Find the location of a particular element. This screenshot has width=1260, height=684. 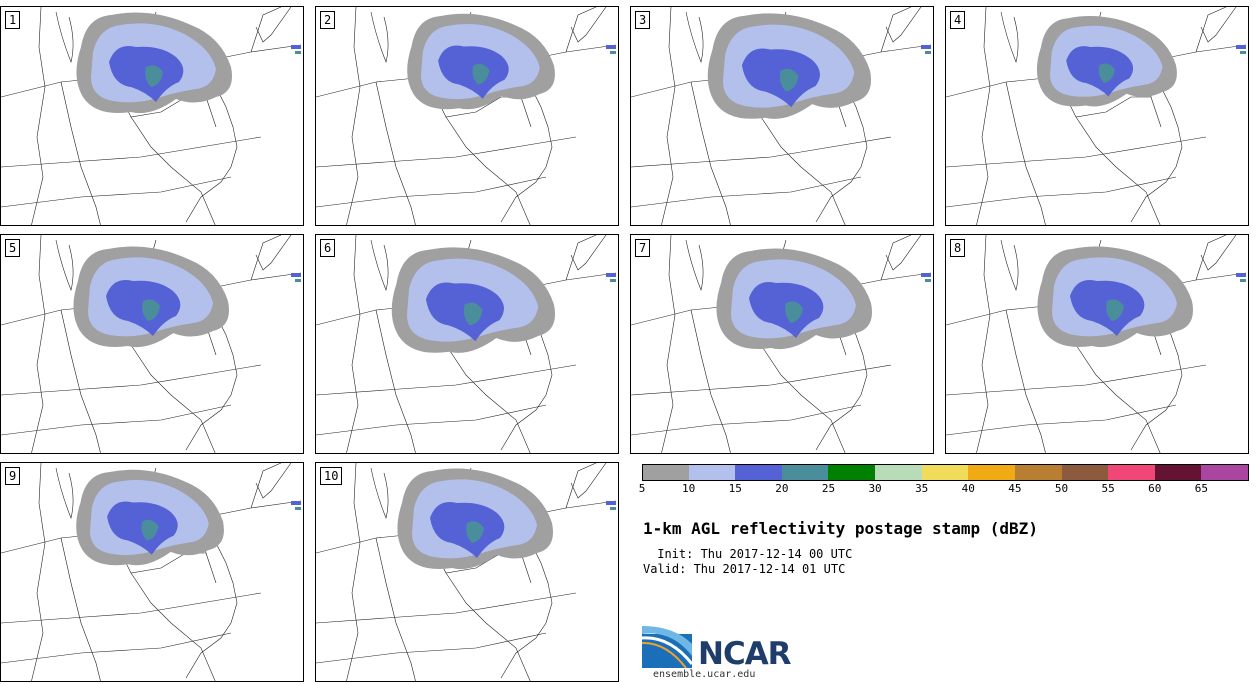

colorbar-tick-label: 35 is located at coordinates (922, 488).